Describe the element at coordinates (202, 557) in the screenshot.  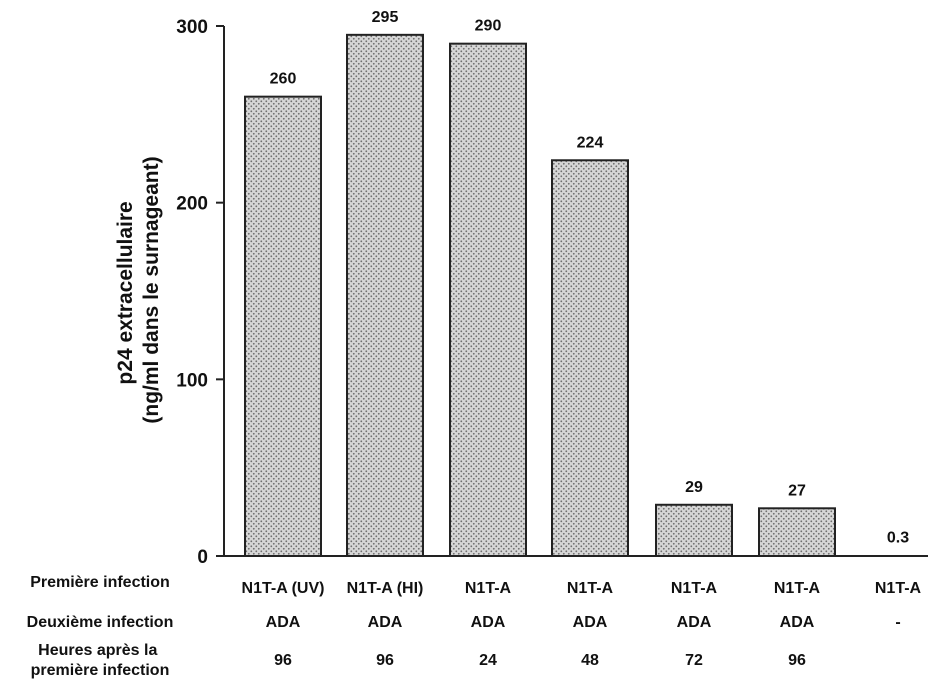
I see `y-tick-label: 0` at that location.